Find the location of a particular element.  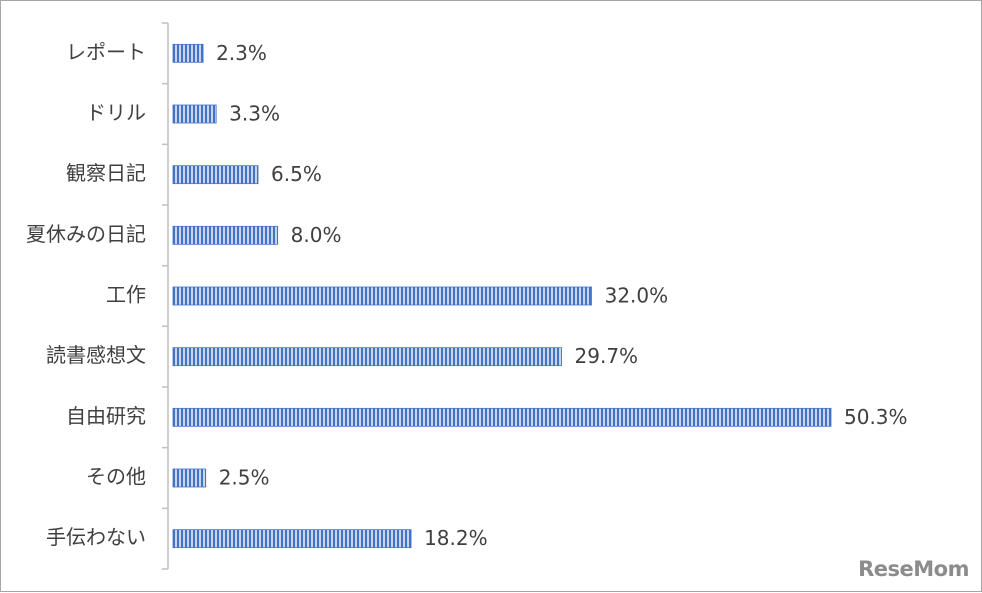

data-label: 6.5% is located at coordinates (296, 174).